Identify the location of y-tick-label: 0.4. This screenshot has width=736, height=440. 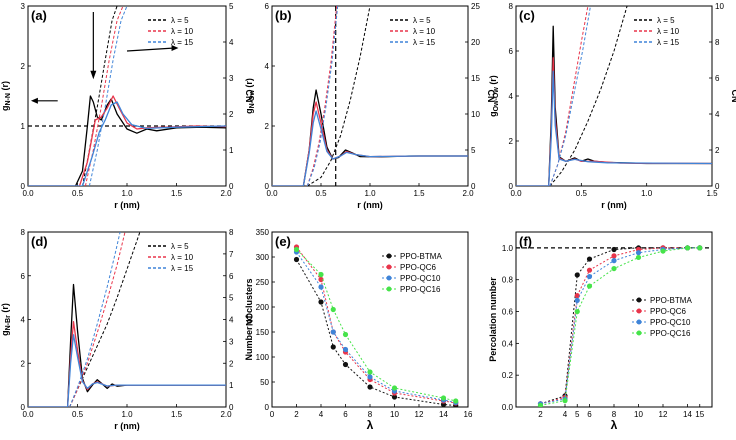
(508, 343).